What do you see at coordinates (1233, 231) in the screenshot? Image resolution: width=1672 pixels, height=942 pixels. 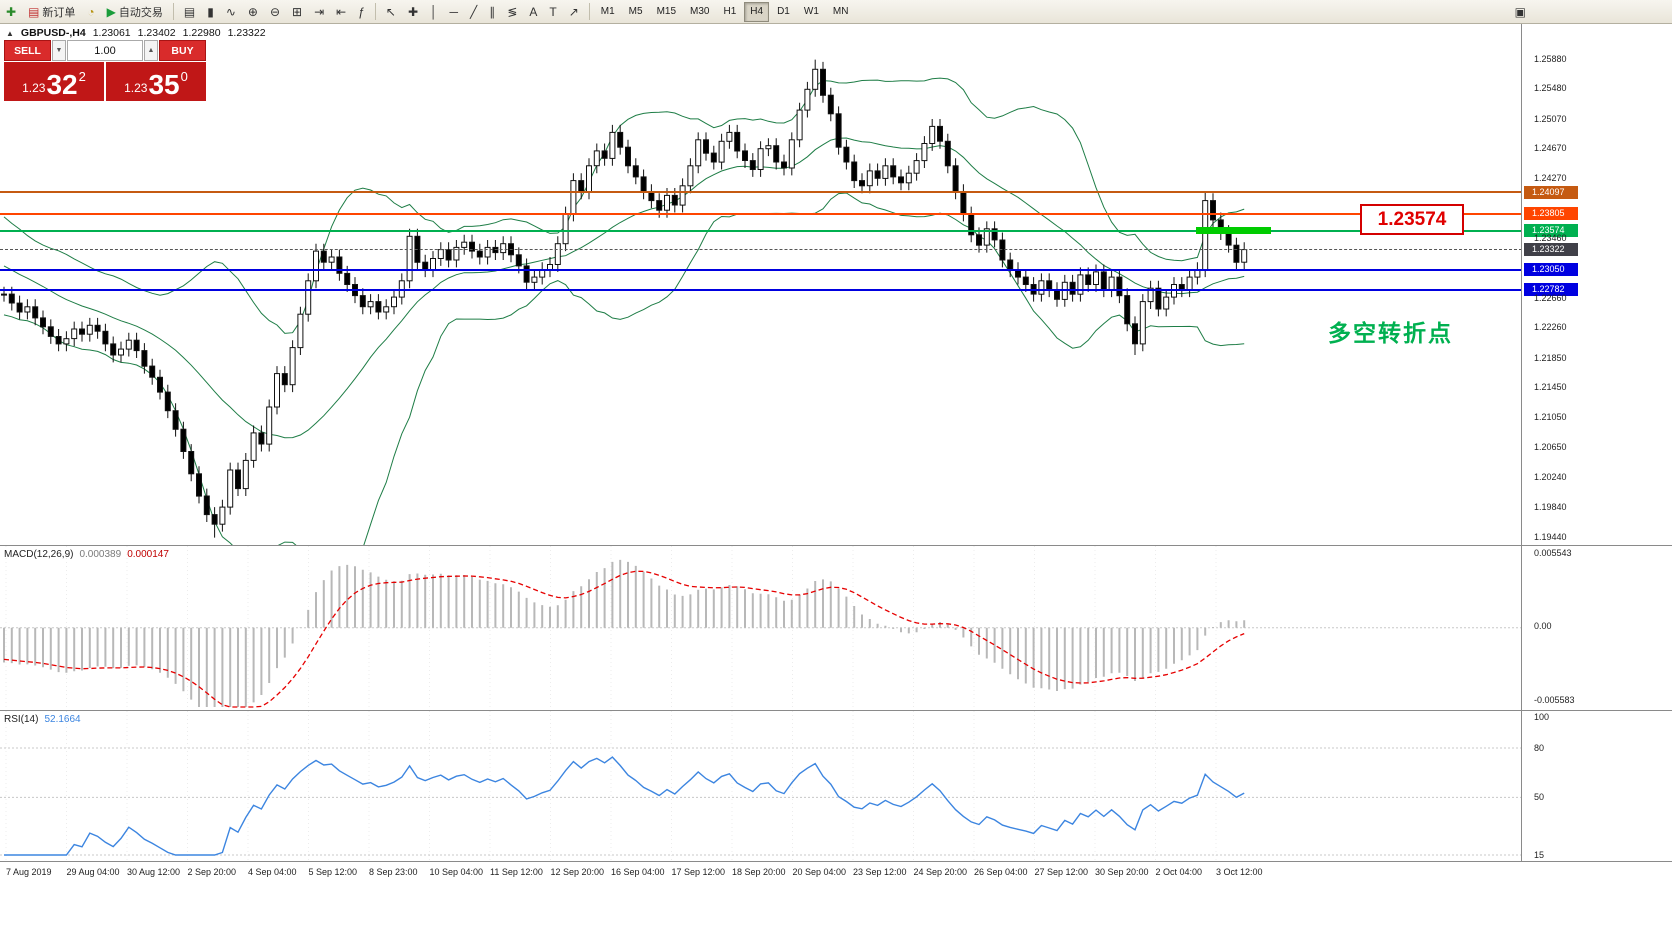 I see `highlight-level-segment` at bounding box center [1233, 231].